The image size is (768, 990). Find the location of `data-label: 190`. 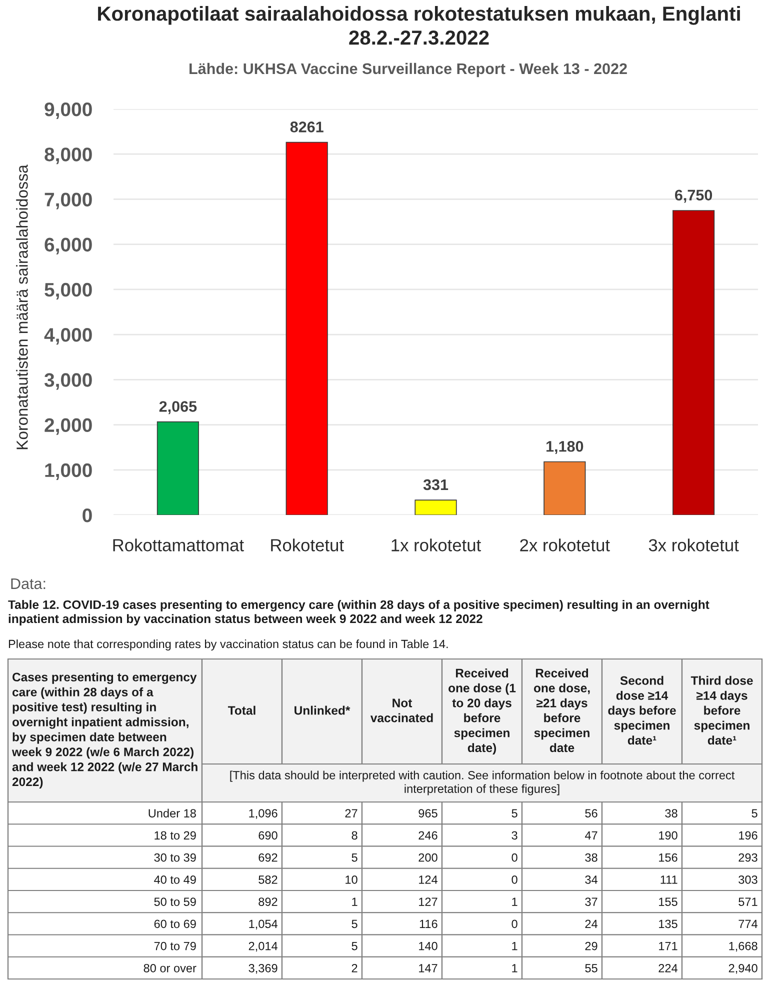

data-label: 190 is located at coordinates (668, 835).